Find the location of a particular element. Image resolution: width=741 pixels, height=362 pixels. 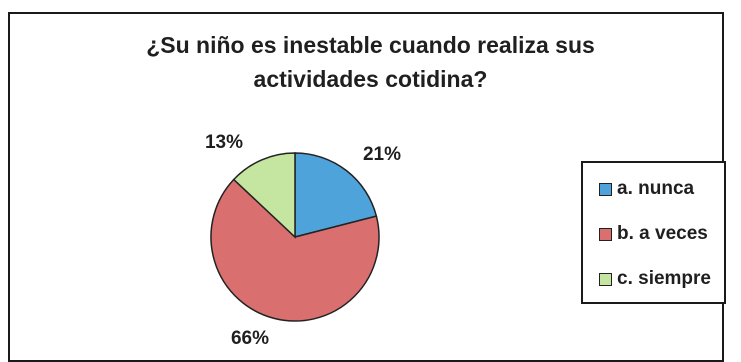

legend-item-siempre: c. siempre is located at coordinates (655, 279).